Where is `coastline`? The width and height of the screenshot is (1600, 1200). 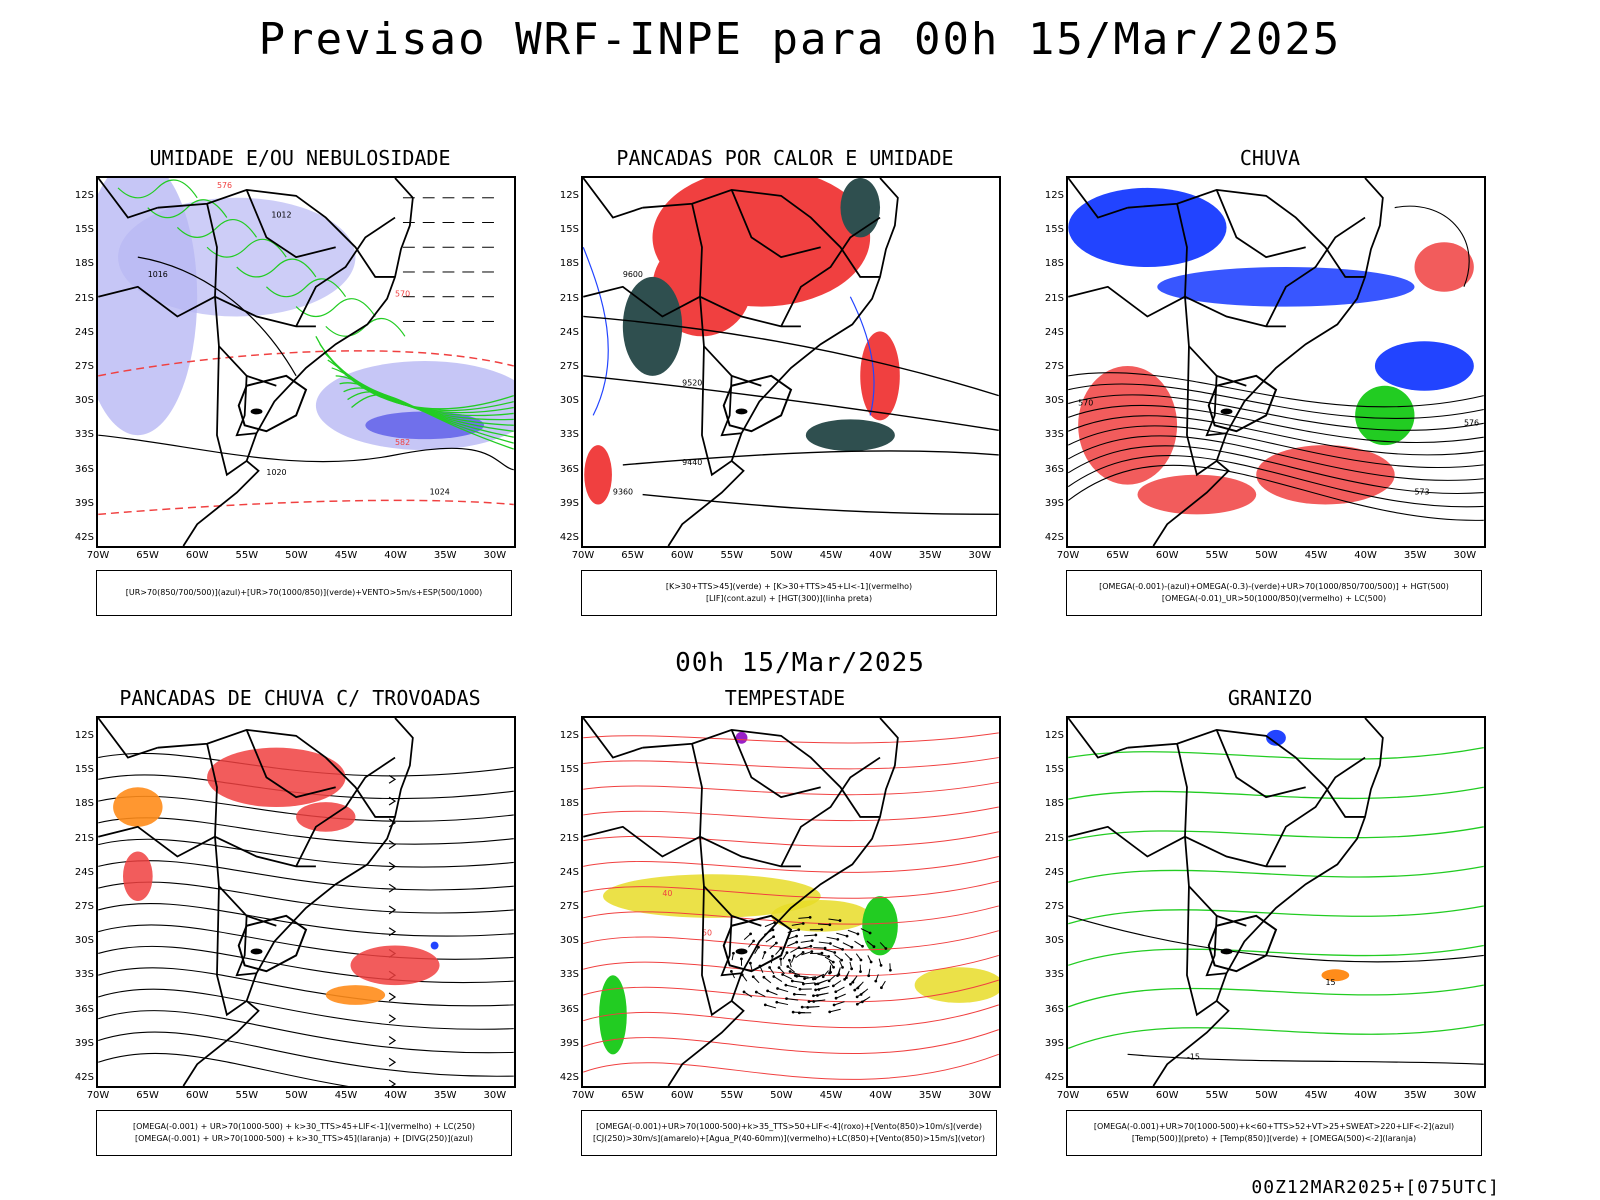 coastline is located at coordinates (298, 902).